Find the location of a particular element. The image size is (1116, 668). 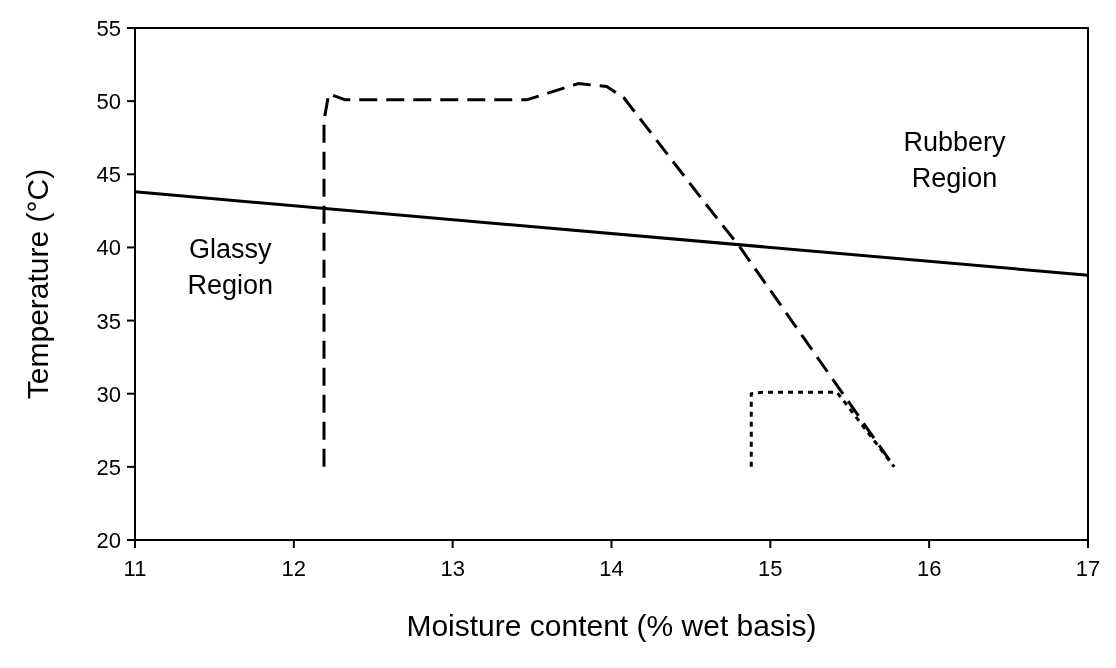

x-tick-label: 15 is located at coordinates (770, 568).